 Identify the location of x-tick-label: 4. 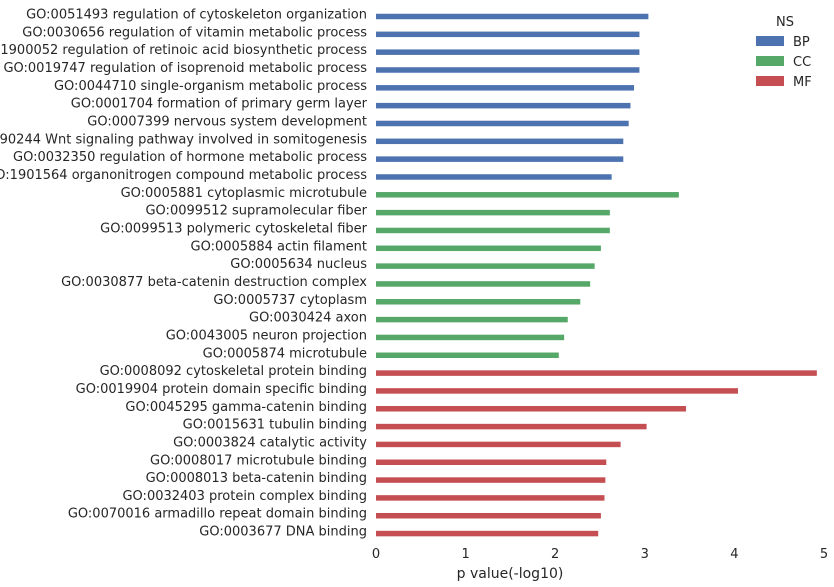
(734, 554).